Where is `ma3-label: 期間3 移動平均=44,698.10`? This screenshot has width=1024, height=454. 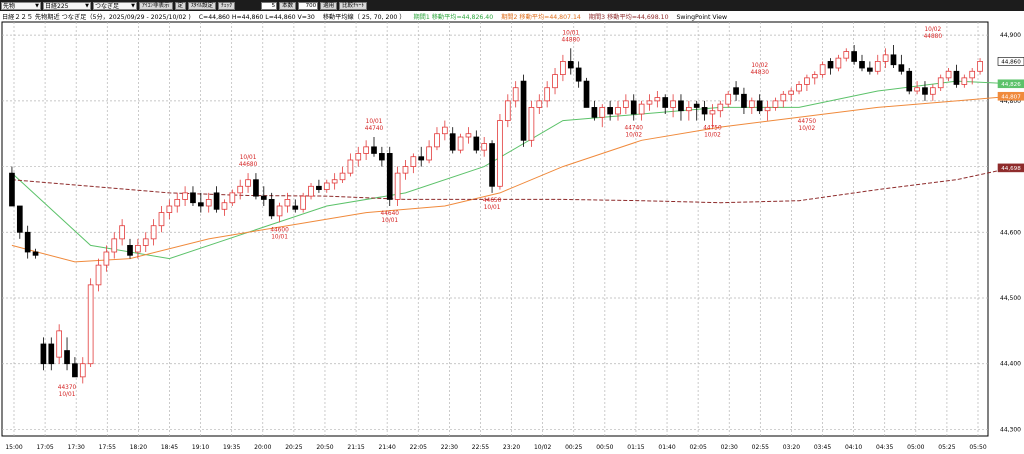
ma3-label: 期間3 移動平均=44,698.10 is located at coordinates (628, 17).